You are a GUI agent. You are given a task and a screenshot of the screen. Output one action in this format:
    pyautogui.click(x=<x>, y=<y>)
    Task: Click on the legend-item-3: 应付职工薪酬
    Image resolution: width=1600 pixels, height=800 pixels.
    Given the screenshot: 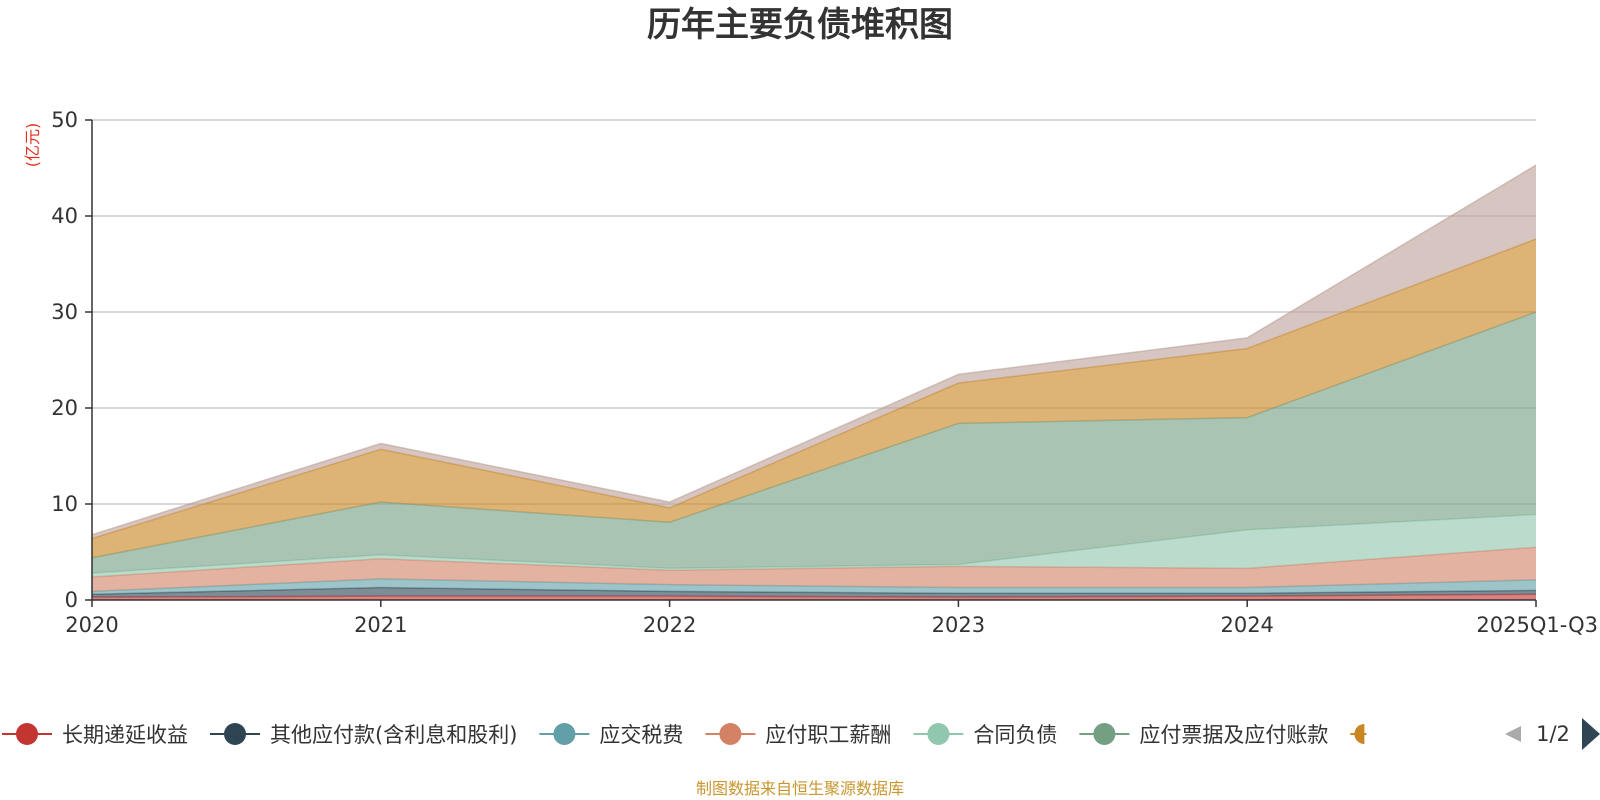 What is the action you would take?
    pyautogui.click(x=798, y=735)
    